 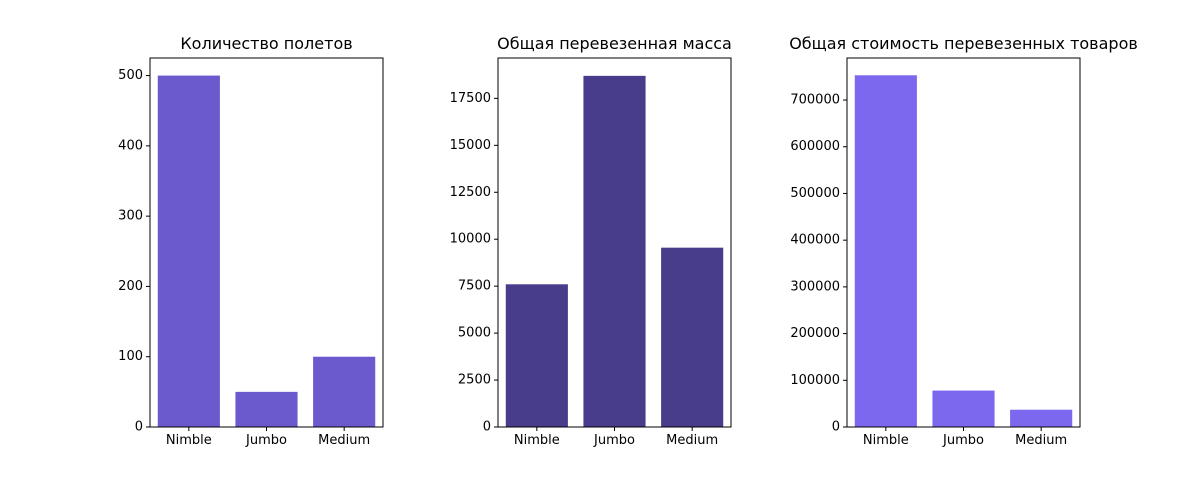 What do you see at coordinates (474, 333) in the screenshot?
I see `y-tick-label: 5000` at bounding box center [474, 333].